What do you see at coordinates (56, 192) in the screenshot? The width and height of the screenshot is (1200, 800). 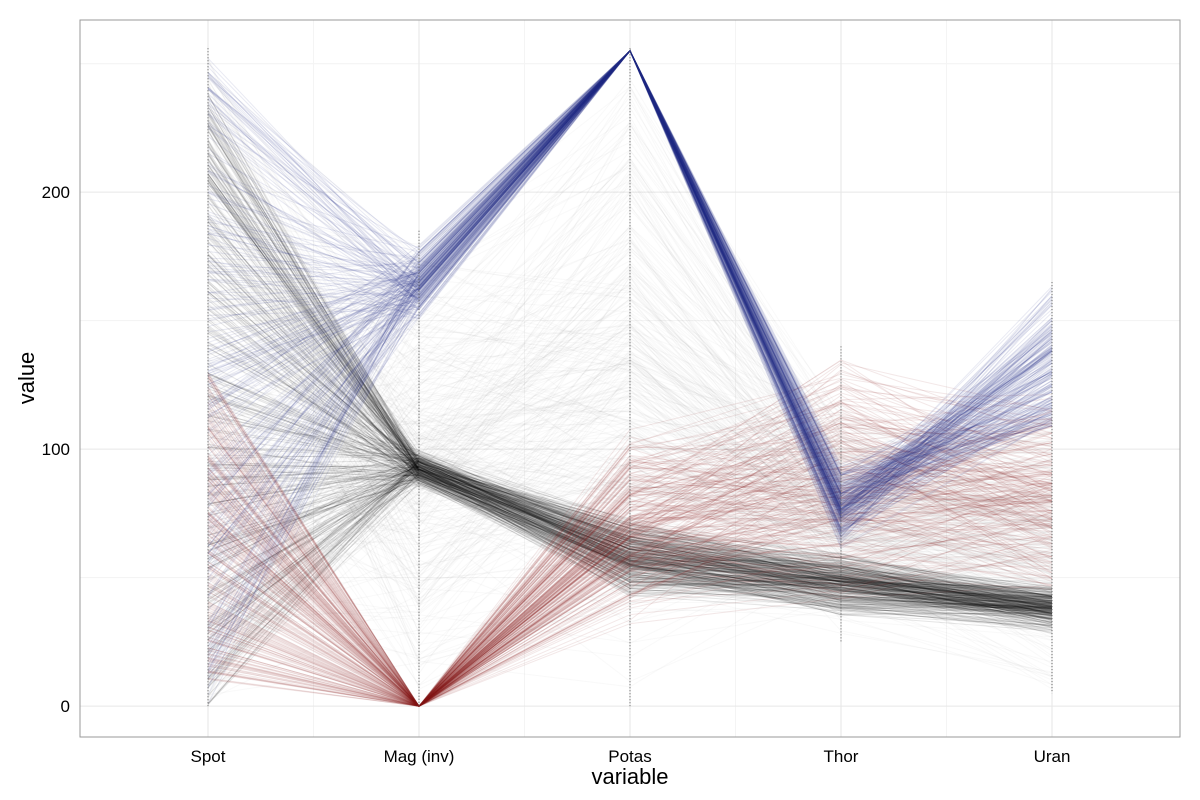 I see `y-tick-label: 200` at bounding box center [56, 192].